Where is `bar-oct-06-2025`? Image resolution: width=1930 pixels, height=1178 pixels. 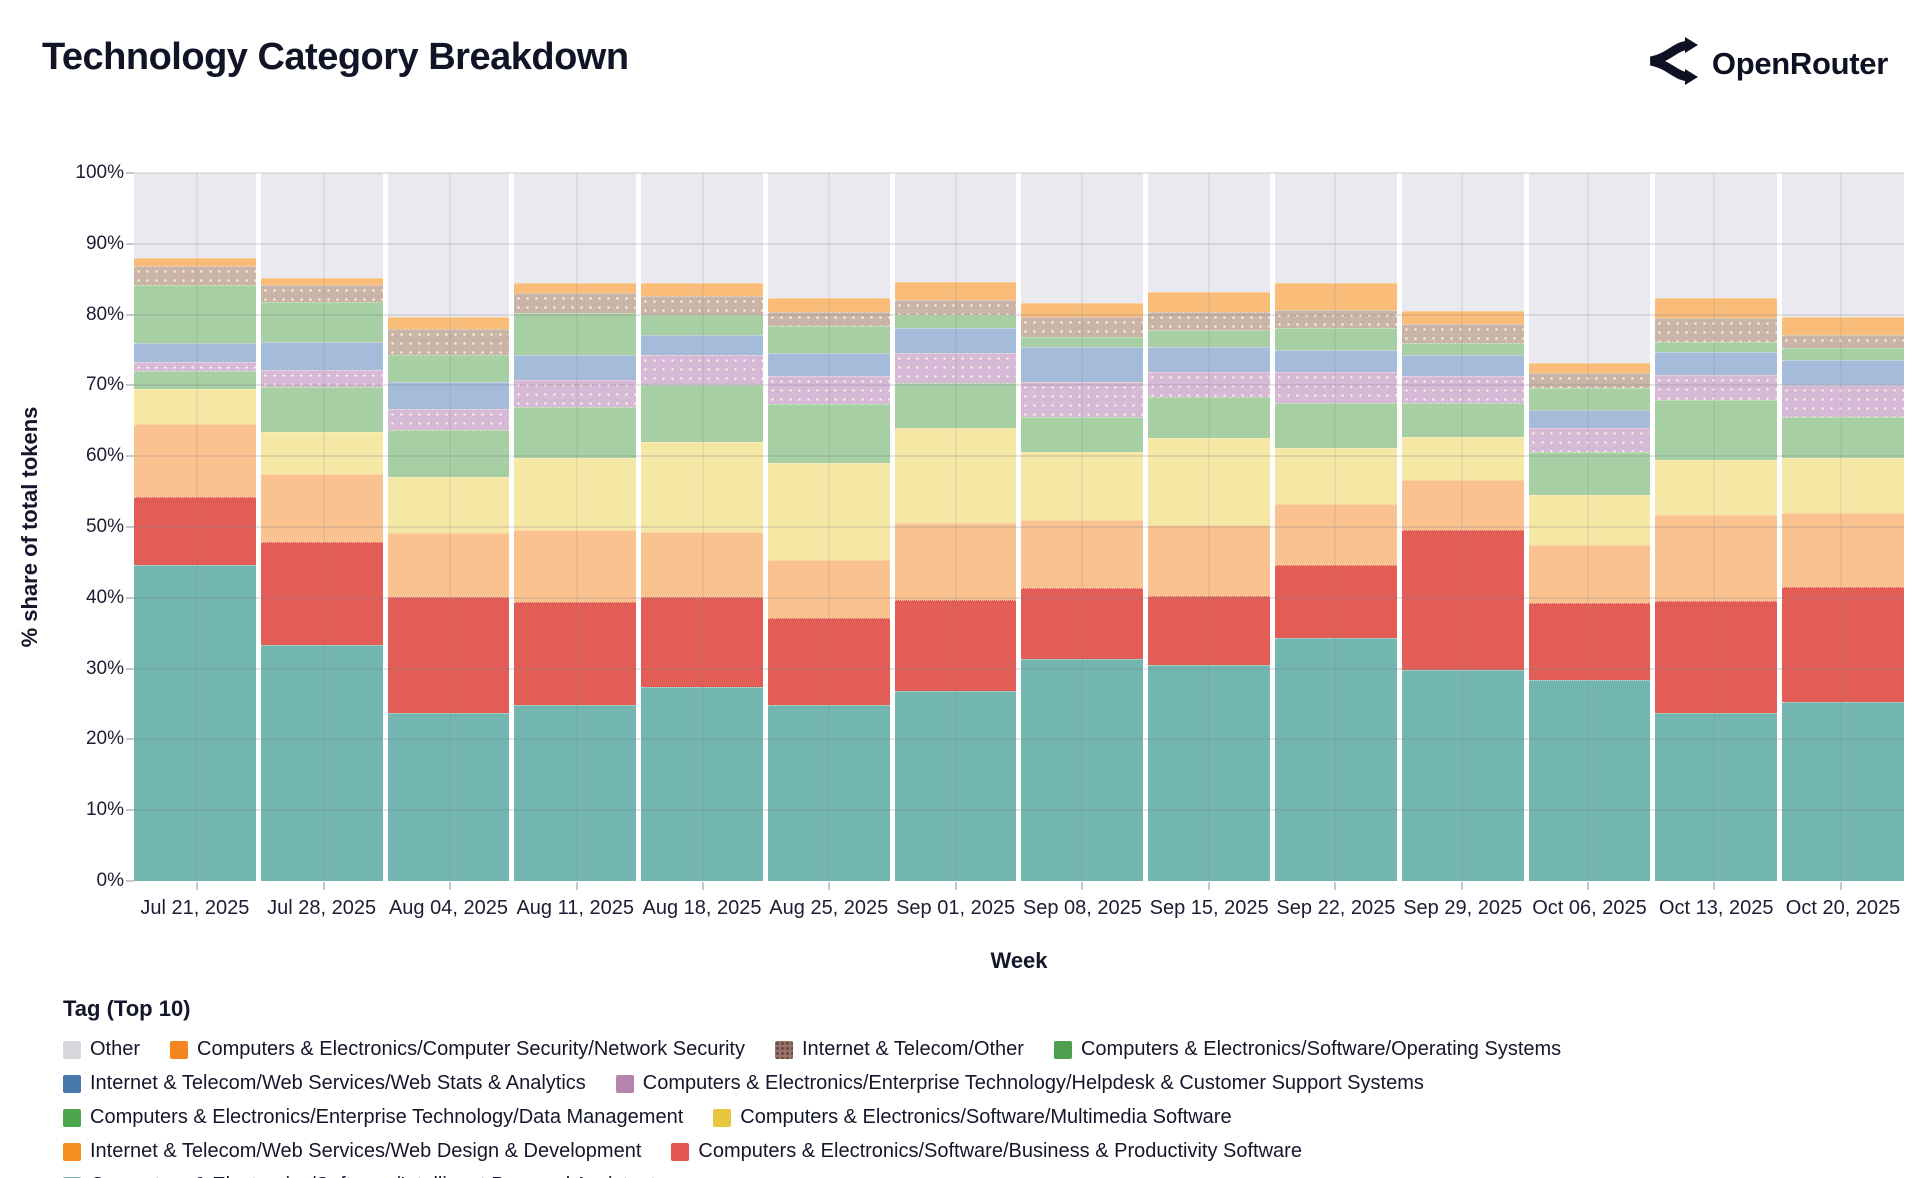 bar-oct-06-2025 is located at coordinates (1589, 527).